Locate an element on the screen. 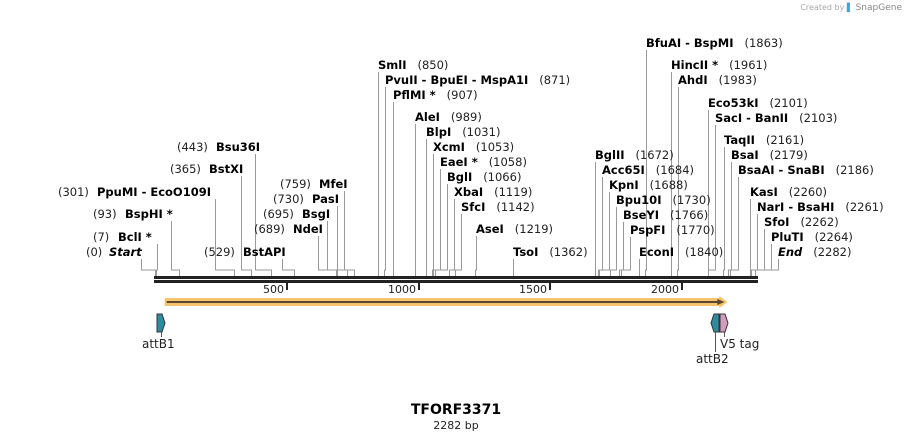 The width and height of the screenshot is (912, 442). site-name: BlpI is located at coordinates (439, 132).